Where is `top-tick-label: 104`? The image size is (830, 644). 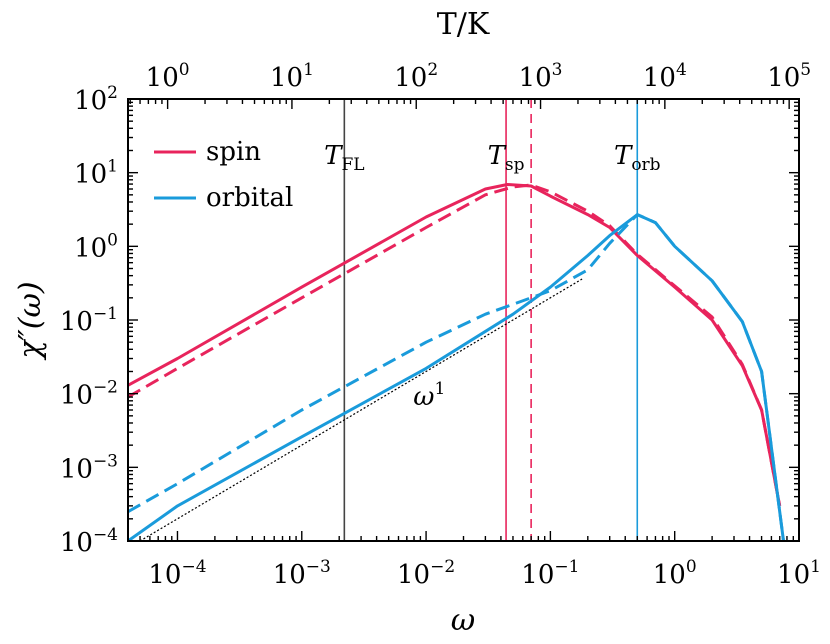
top-tick-label: 104 is located at coordinates (665, 76).